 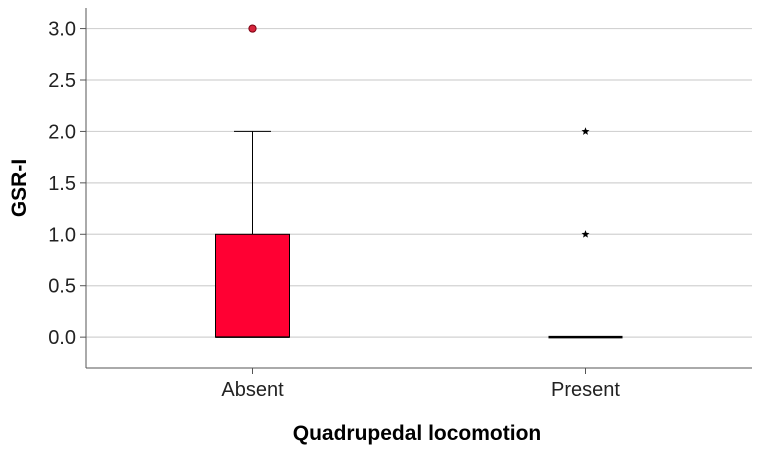 What do you see at coordinates (252, 285) in the screenshot?
I see `iqr-box` at bounding box center [252, 285].